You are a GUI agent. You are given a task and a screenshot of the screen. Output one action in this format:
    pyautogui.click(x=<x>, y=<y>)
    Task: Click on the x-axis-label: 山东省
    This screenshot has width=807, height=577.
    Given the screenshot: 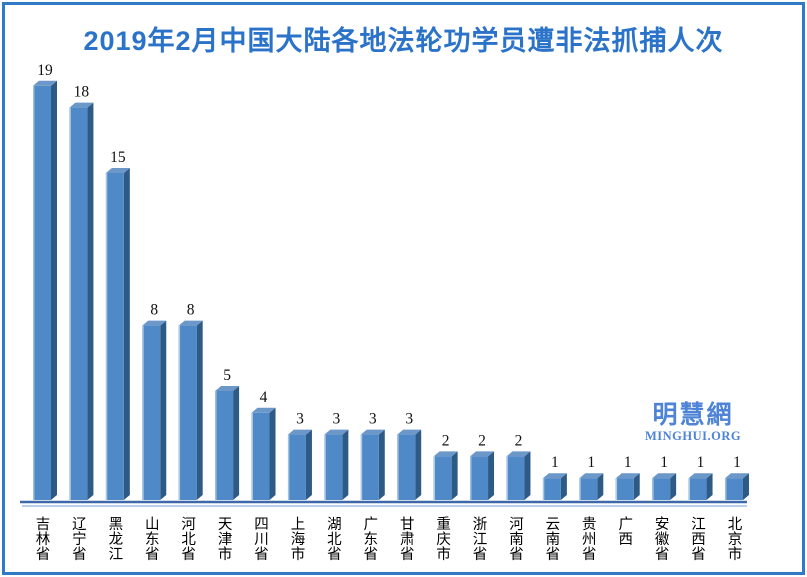 What is the action you would take?
    pyautogui.click(x=152, y=539)
    